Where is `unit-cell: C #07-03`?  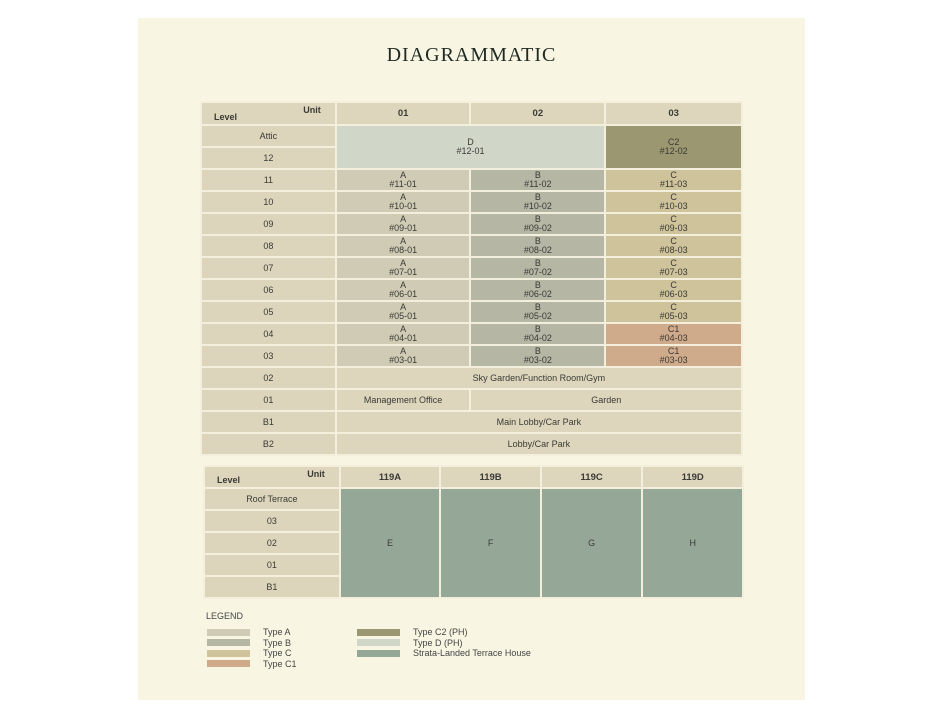 unit-cell: C #07-03 is located at coordinates (673, 268).